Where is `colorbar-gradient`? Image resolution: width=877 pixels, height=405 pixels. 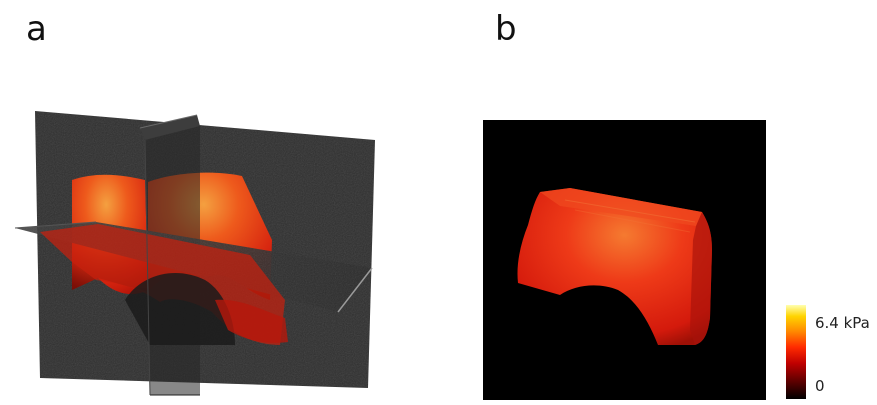 colorbar-gradient is located at coordinates (796, 352).